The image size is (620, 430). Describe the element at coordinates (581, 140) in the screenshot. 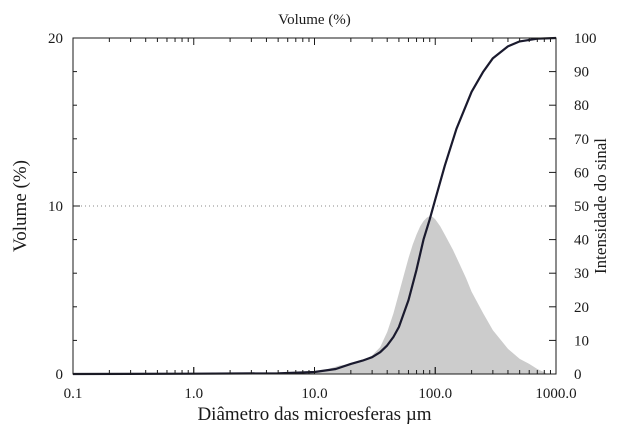

I see `y-right-tick-label: 70` at that location.